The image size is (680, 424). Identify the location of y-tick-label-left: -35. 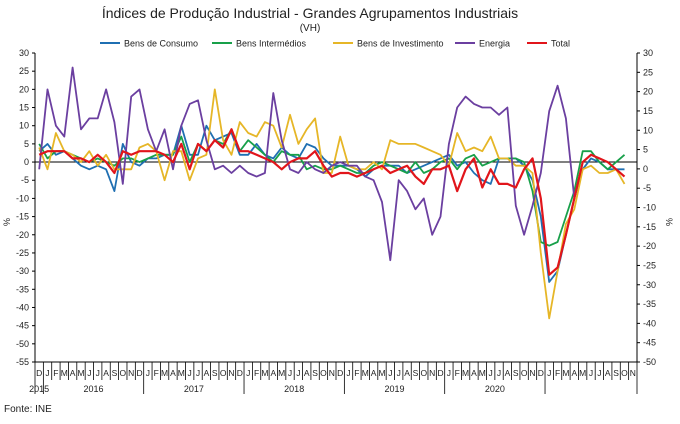
(22, 289).